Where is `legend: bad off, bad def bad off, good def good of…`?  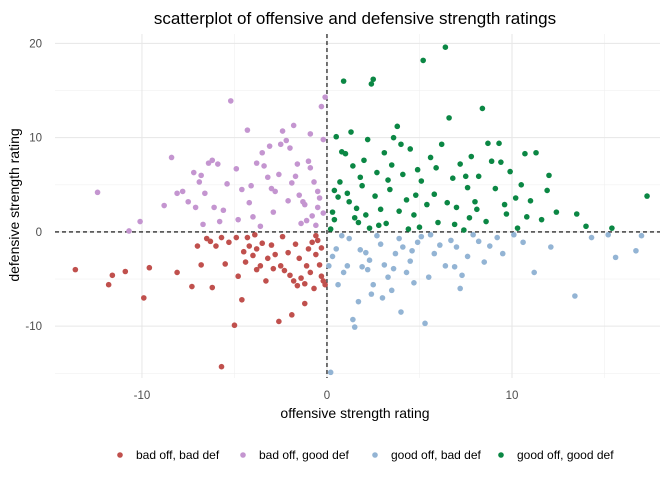 legend: bad off, bad def bad off, good def good of… is located at coordinates (365, 455).